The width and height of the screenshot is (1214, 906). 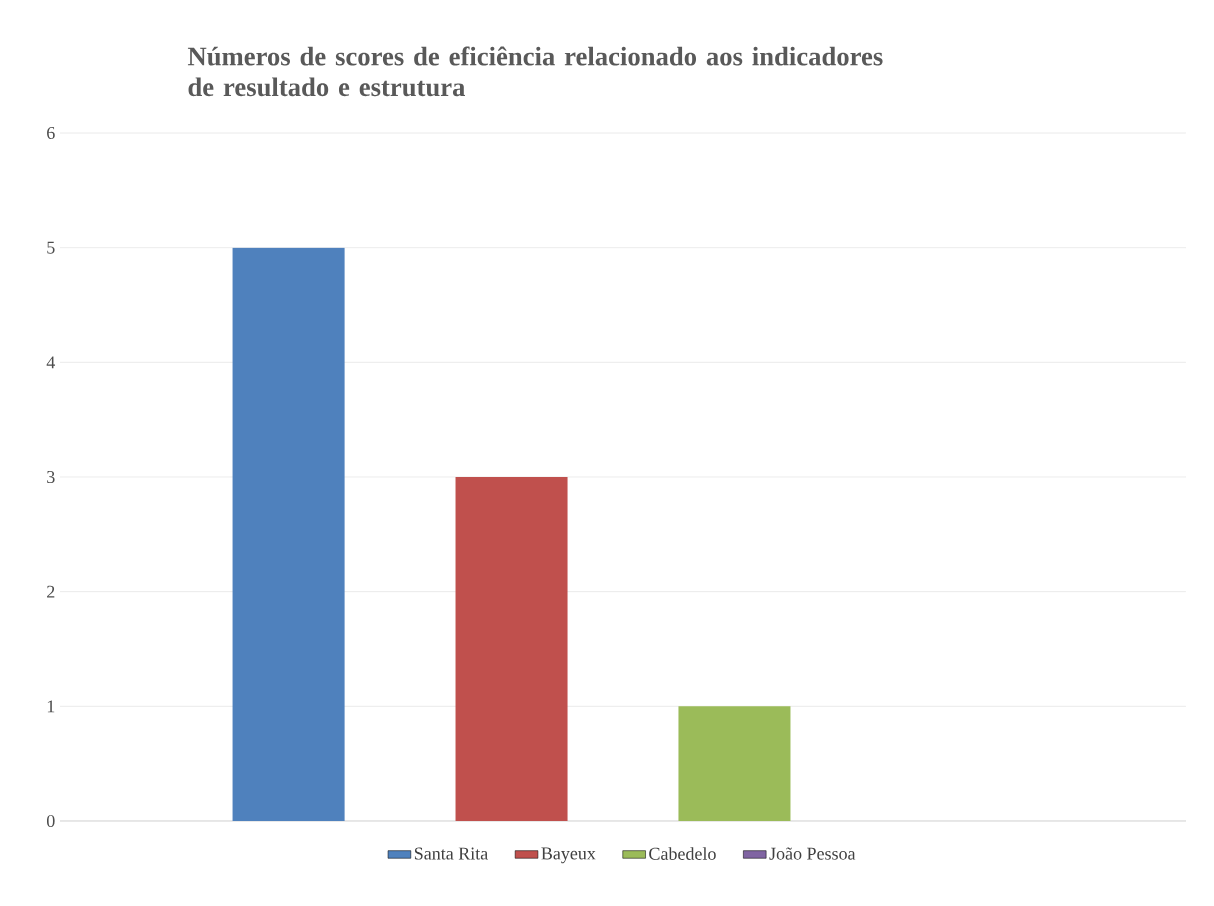 I want to click on y-tick-label: 2, so click(x=51, y=591).